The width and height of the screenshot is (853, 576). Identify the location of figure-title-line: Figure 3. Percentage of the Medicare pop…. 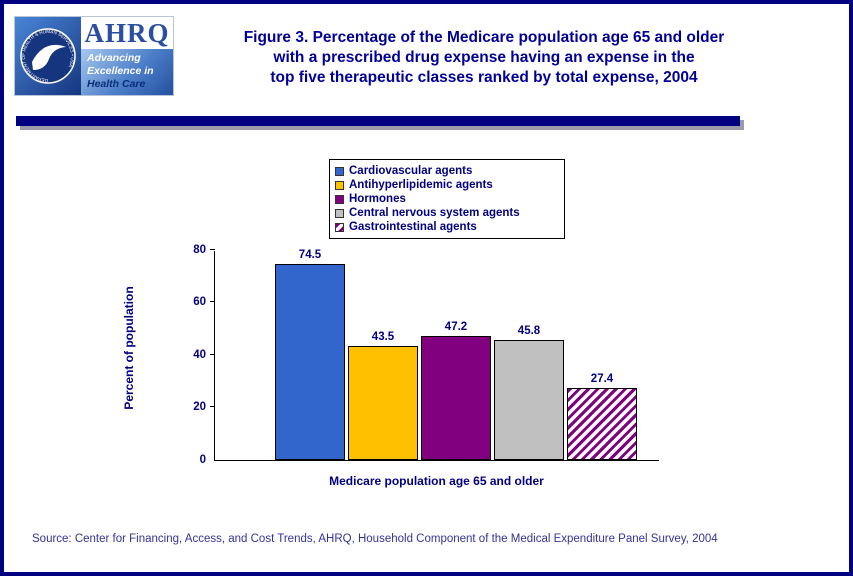
(484, 37).